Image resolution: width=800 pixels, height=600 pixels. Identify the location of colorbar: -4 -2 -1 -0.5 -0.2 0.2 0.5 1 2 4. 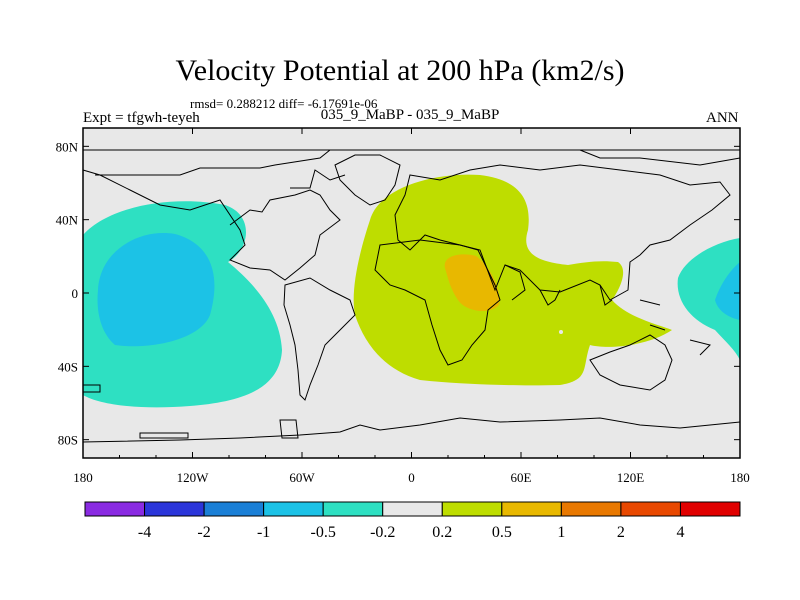
(412, 521).